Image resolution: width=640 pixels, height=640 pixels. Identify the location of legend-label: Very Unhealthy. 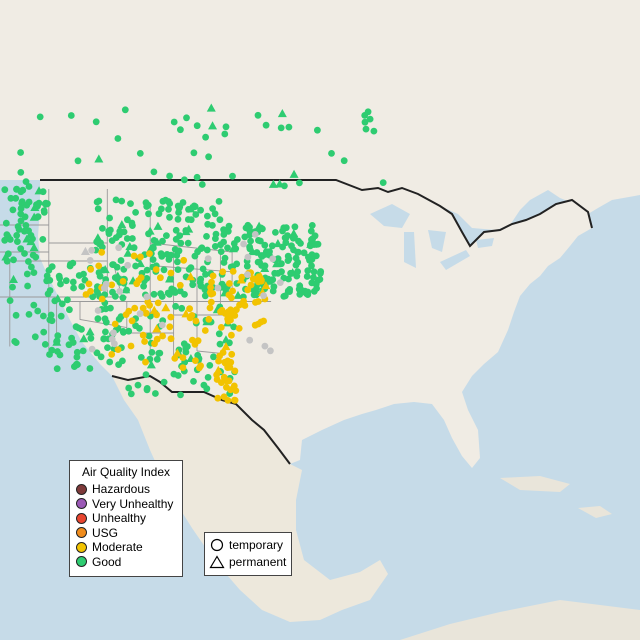
(133, 503).